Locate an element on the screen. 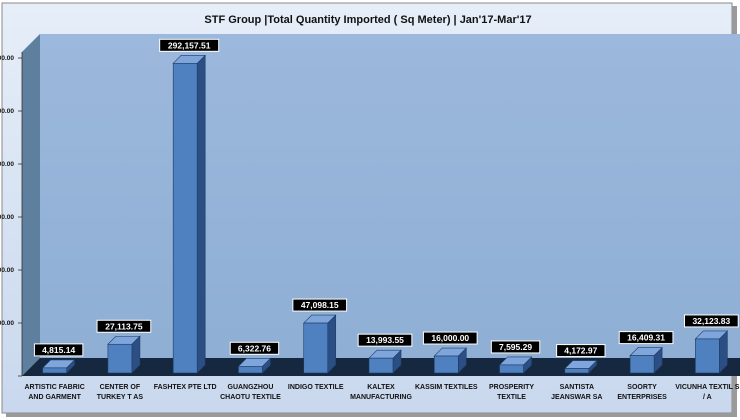  data-label: 16,000.00 is located at coordinates (450, 338).